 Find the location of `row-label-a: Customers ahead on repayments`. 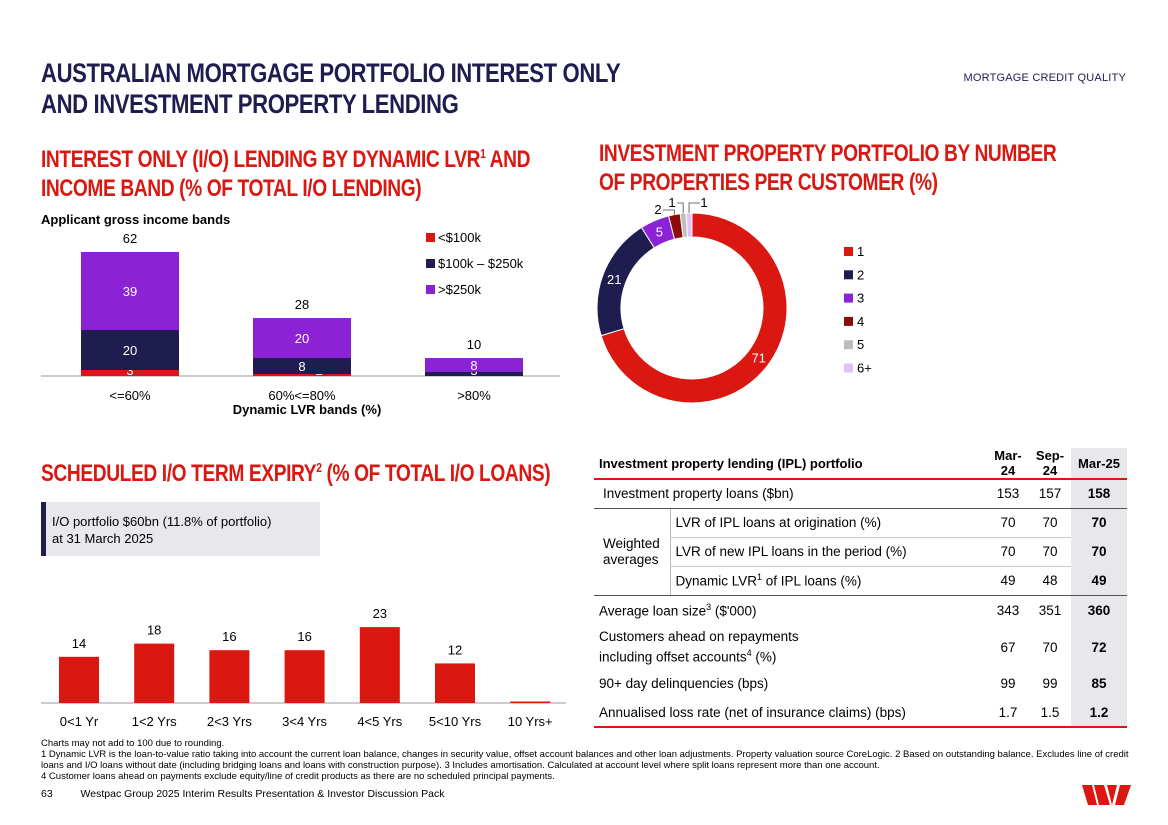

row-label-a: Customers ahead on repayments is located at coordinates (699, 636).